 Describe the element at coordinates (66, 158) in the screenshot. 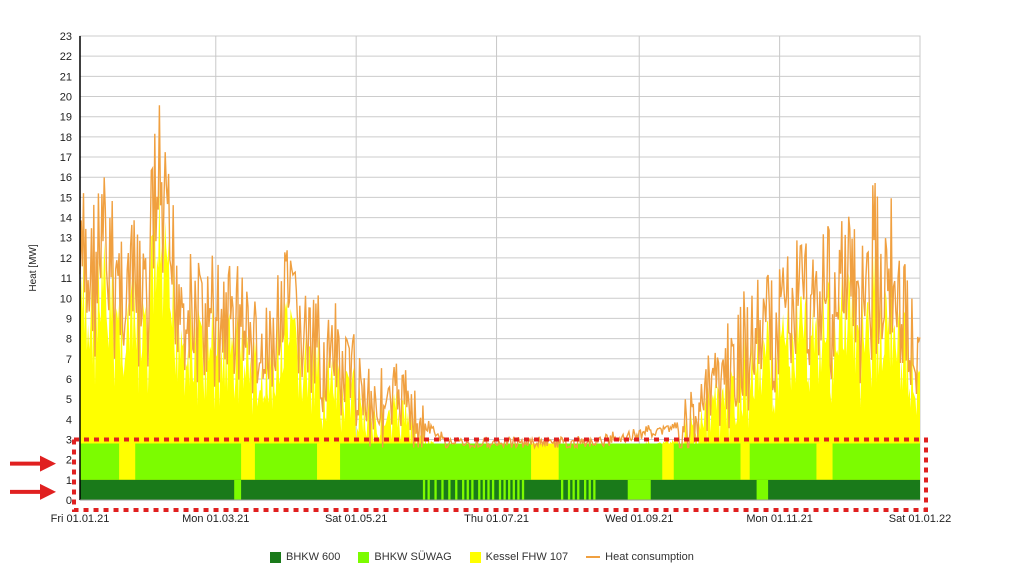

I see `y-tick-label: 17` at that location.